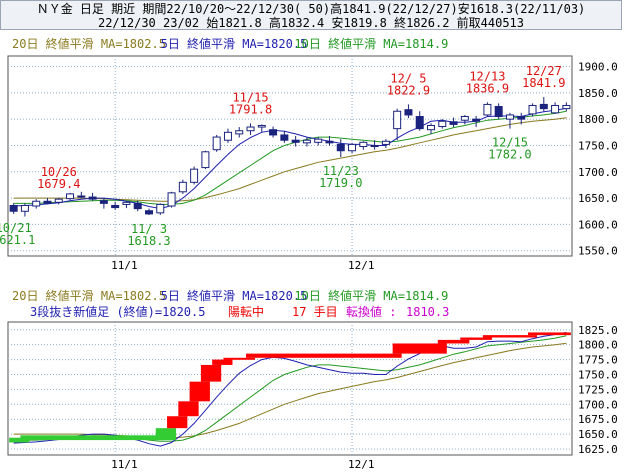 This screenshot has width=624, height=475. I want to click on break-info-status: 陽転中, so click(246, 311).